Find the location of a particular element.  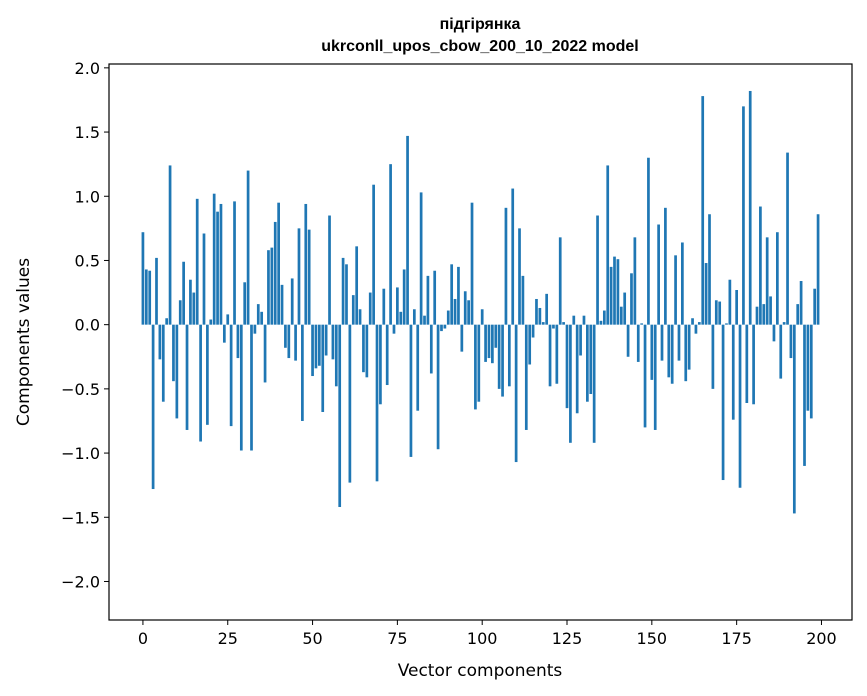

x-tick-label: 125 is located at coordinates (567, 638).